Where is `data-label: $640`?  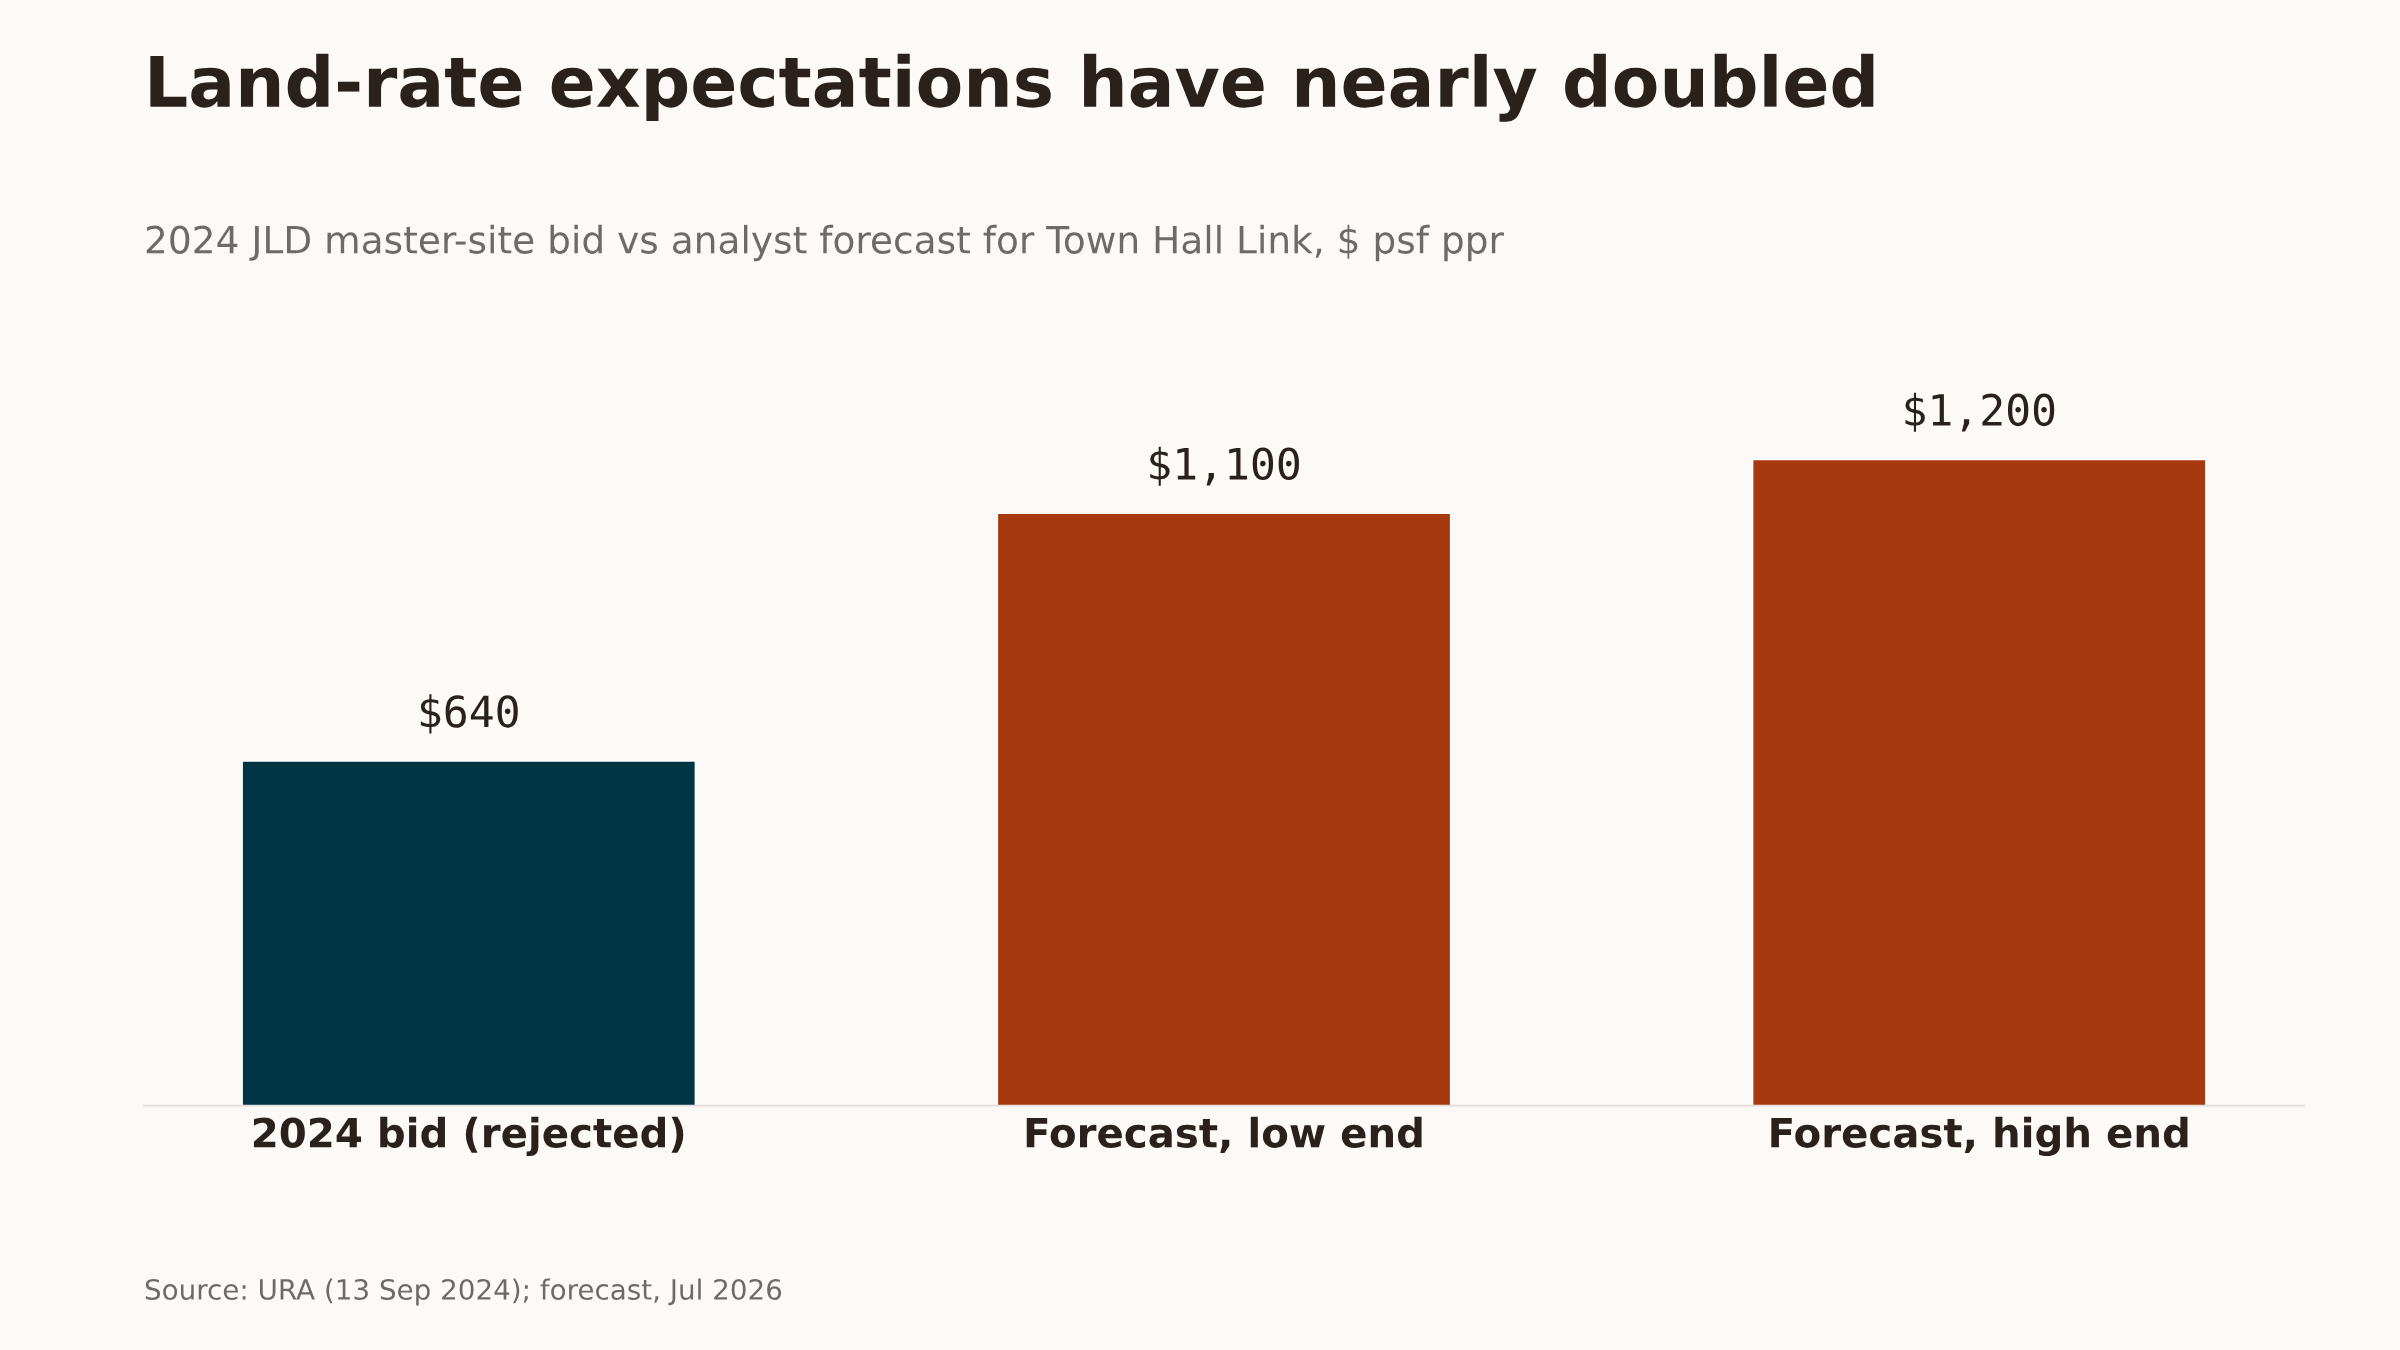 data-label: $640 is located at coordinates (469, 714).